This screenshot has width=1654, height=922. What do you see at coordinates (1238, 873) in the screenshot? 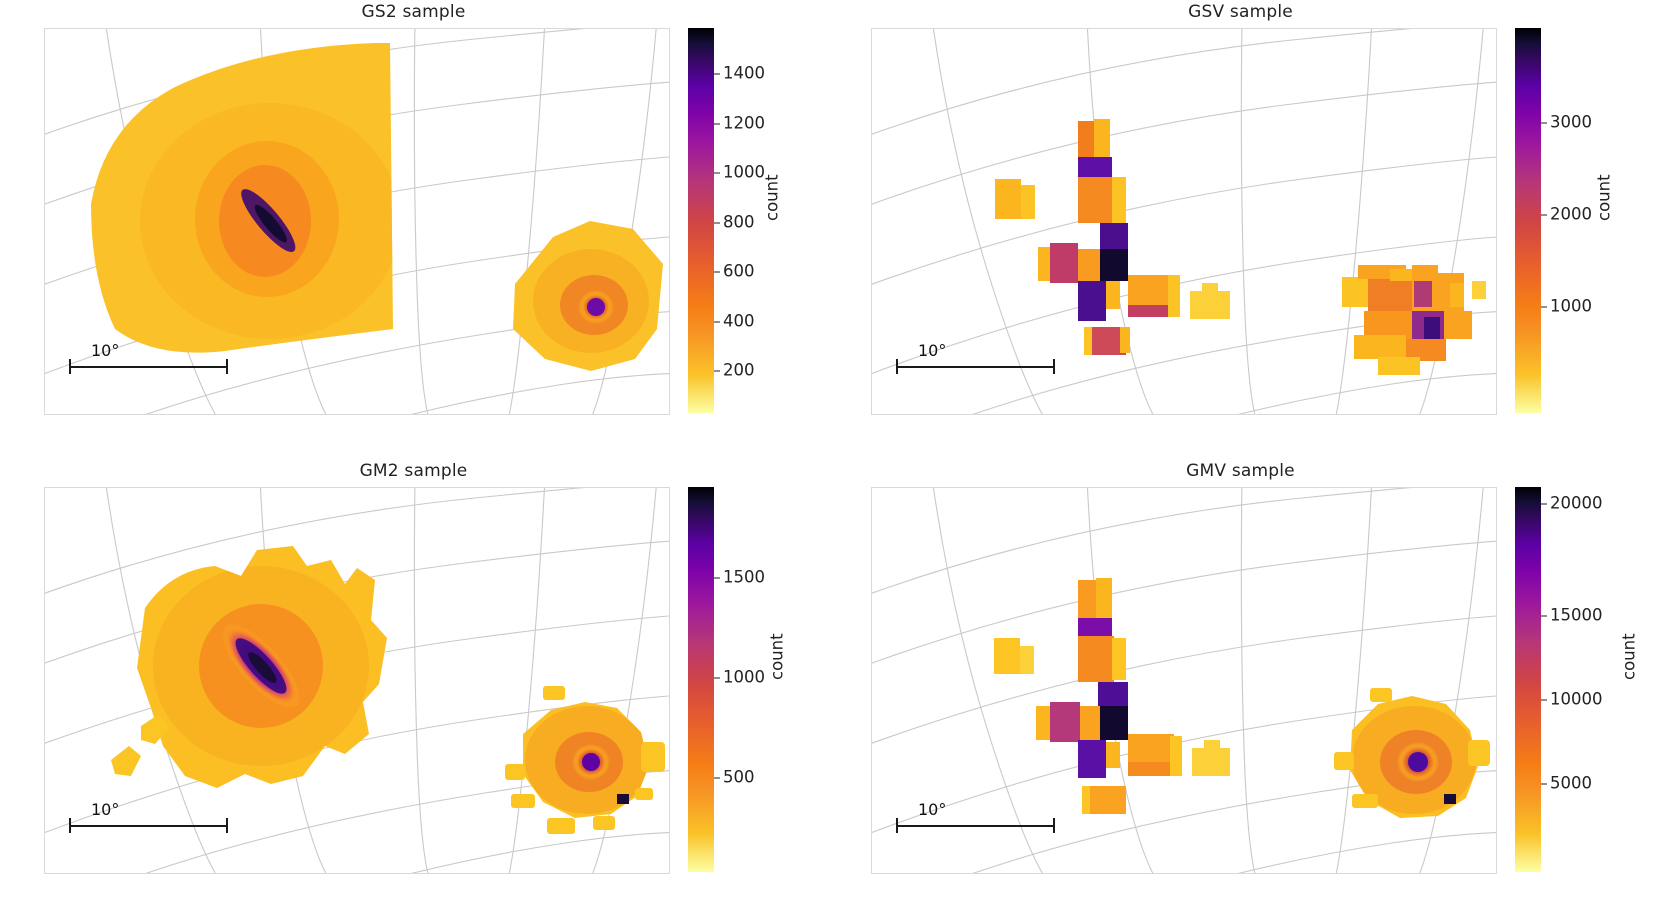
I see `xtick-gmv-3: 3h00` at bounding box center [1238, 873].